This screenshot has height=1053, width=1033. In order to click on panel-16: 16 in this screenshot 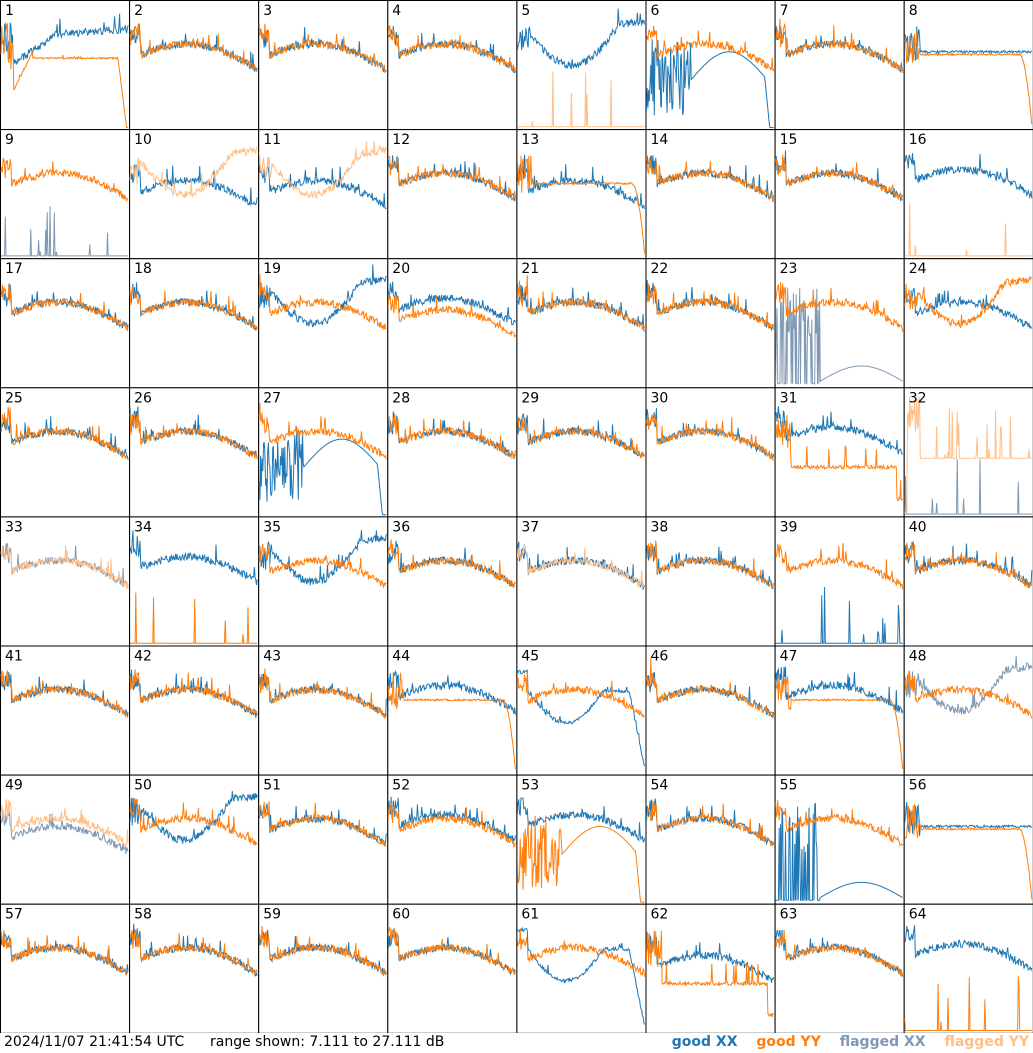, I will do `click(968, 194)`.